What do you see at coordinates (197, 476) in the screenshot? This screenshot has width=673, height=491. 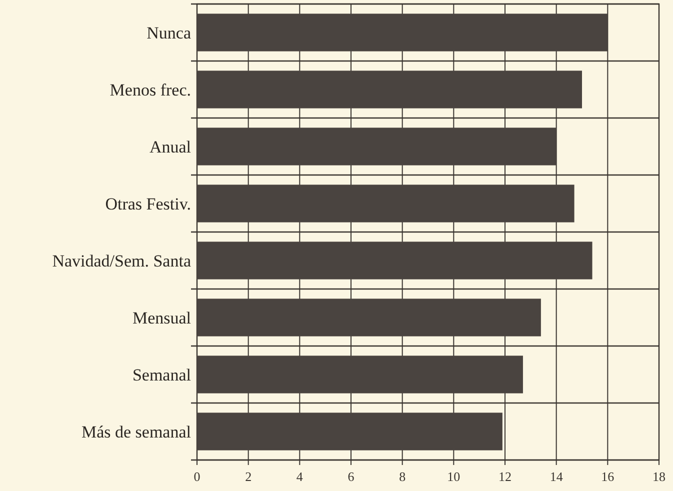 I see `x-tick-label: 0` at bounding box center [197, 476].